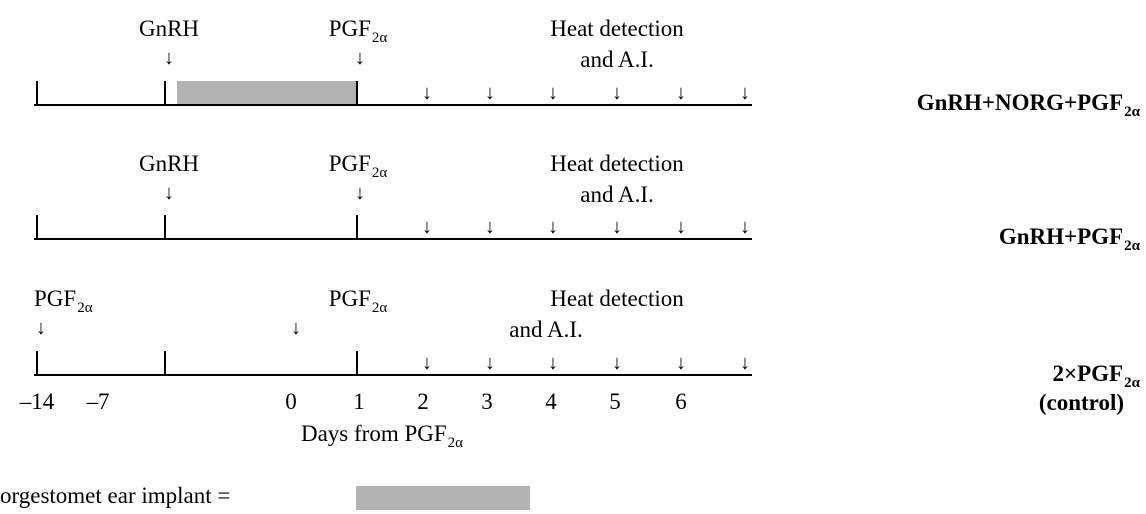  Describe the element at coordinates (98, 401) in the screenshot. I see `axis-tick-label: –7` at that location.